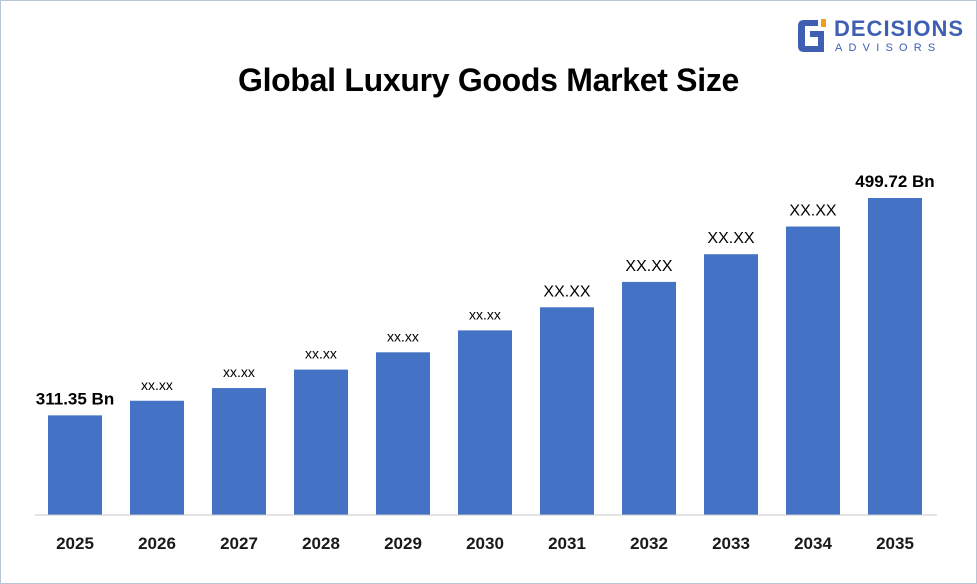  I want to click on bar-2035, so click(895, 356).